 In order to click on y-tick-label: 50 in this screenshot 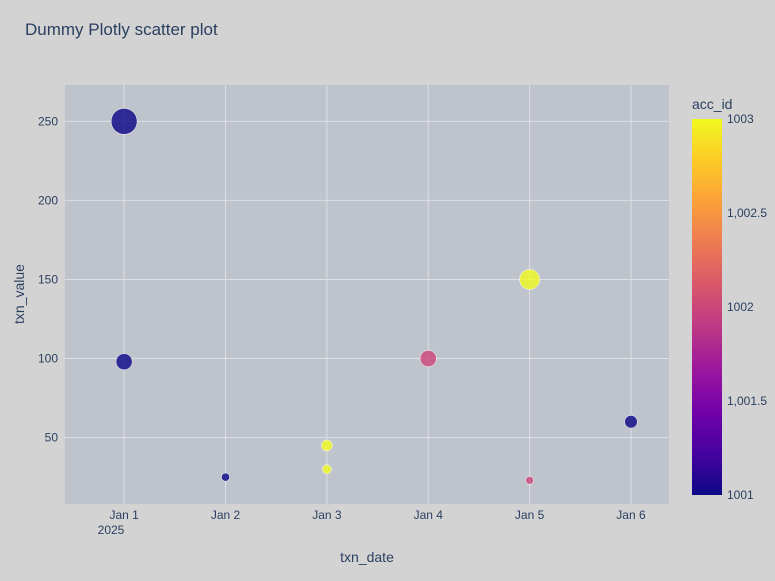, I will do `click(52, 438)`.